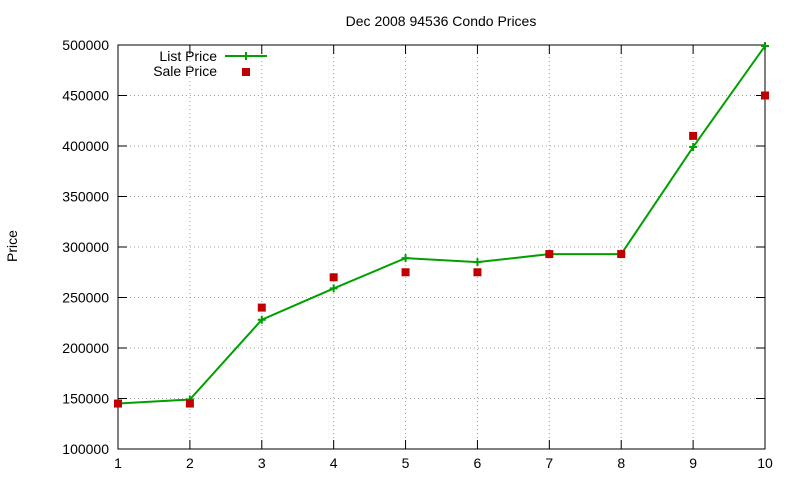  I want to click on x-tick-label: 7, so click(549, 463).